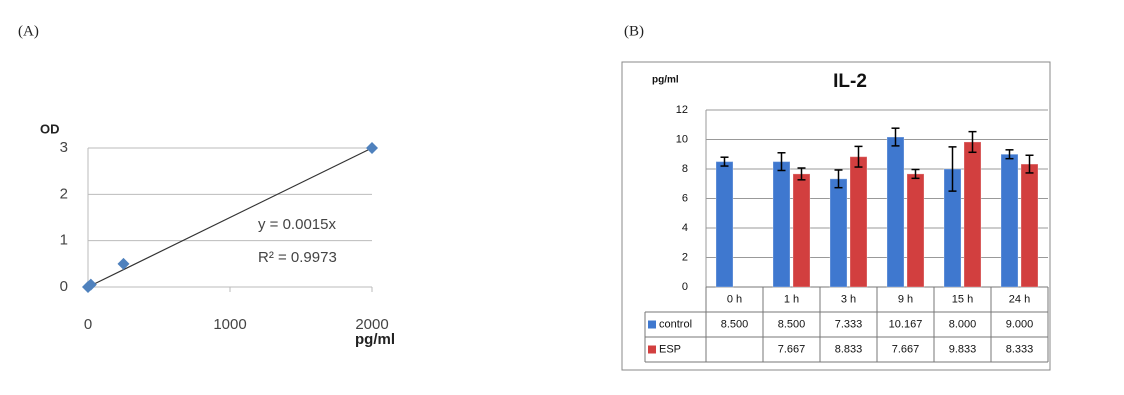 The image size is (1124, 395). What do you see at coordinates (64, 147) in the screenshot?
I see `y-tick-label: 3` at bounding box center [64, 147].